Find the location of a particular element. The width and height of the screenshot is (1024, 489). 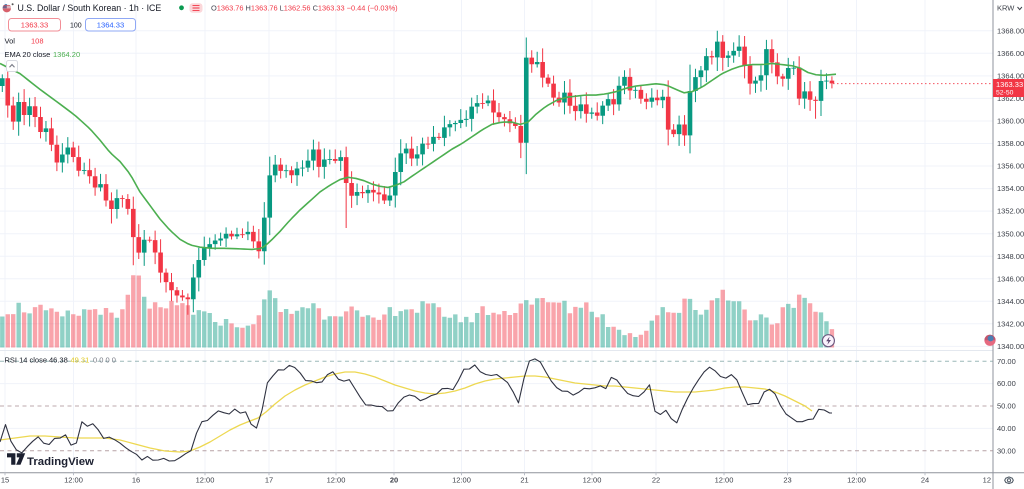

svg-text: 1348.00 is located at coordinates (1010, 256).